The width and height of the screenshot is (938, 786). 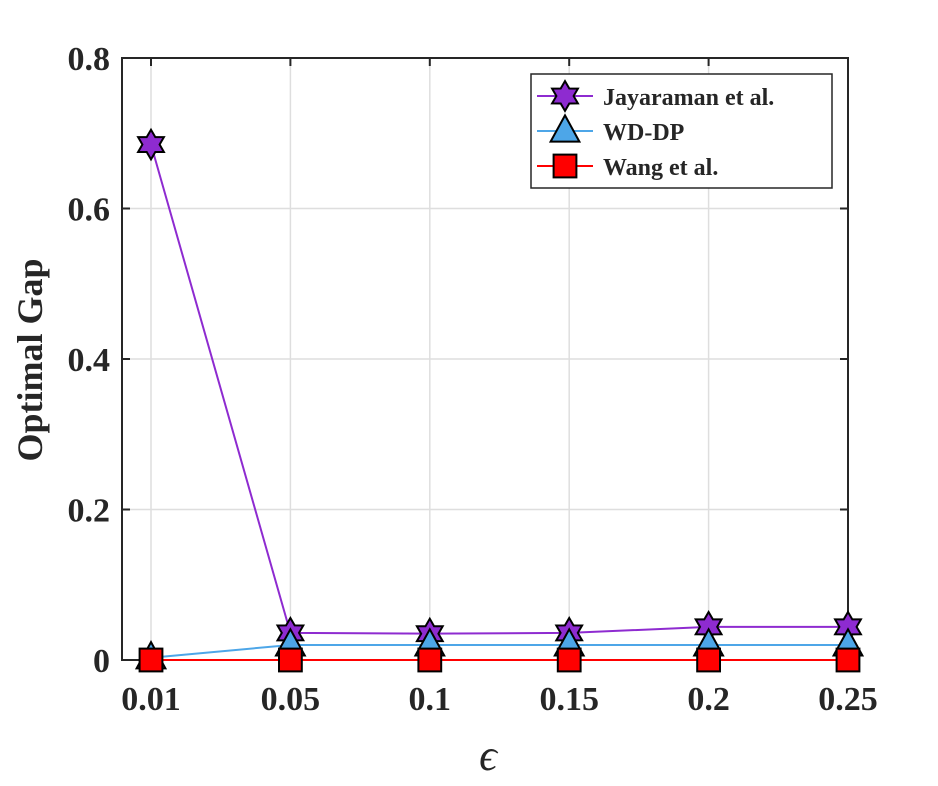 What do you see at coordinates (101, 661) in the screenshot?
I see `y-tick-label: 0` at bounding box center [101, 661].